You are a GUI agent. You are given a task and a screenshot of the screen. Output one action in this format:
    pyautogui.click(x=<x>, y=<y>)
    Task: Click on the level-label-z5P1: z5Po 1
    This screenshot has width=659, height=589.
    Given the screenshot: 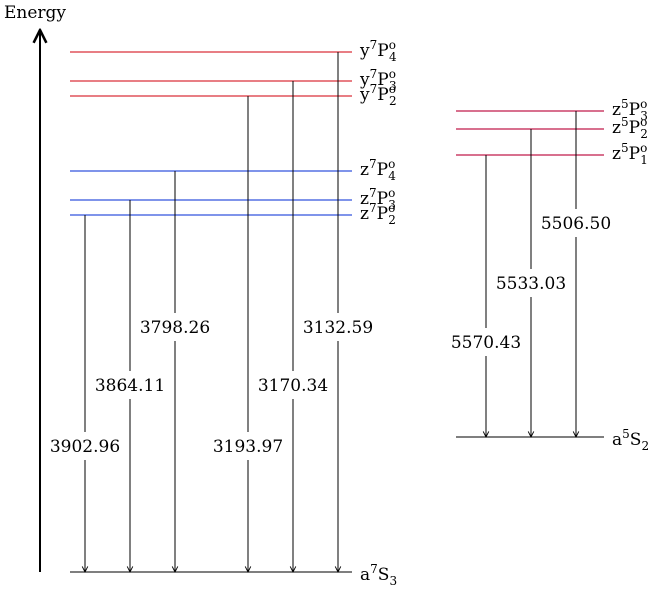 What is the action you would take?
    pyautogui.click(x=630, y=154)
    